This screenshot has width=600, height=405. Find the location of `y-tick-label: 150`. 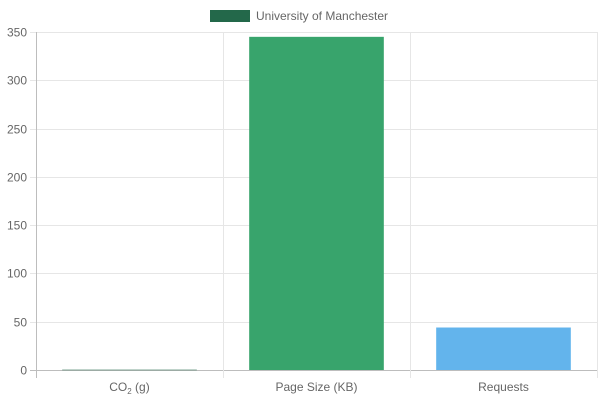

y-tick-label: 150 is located at coordinates (17, 226).